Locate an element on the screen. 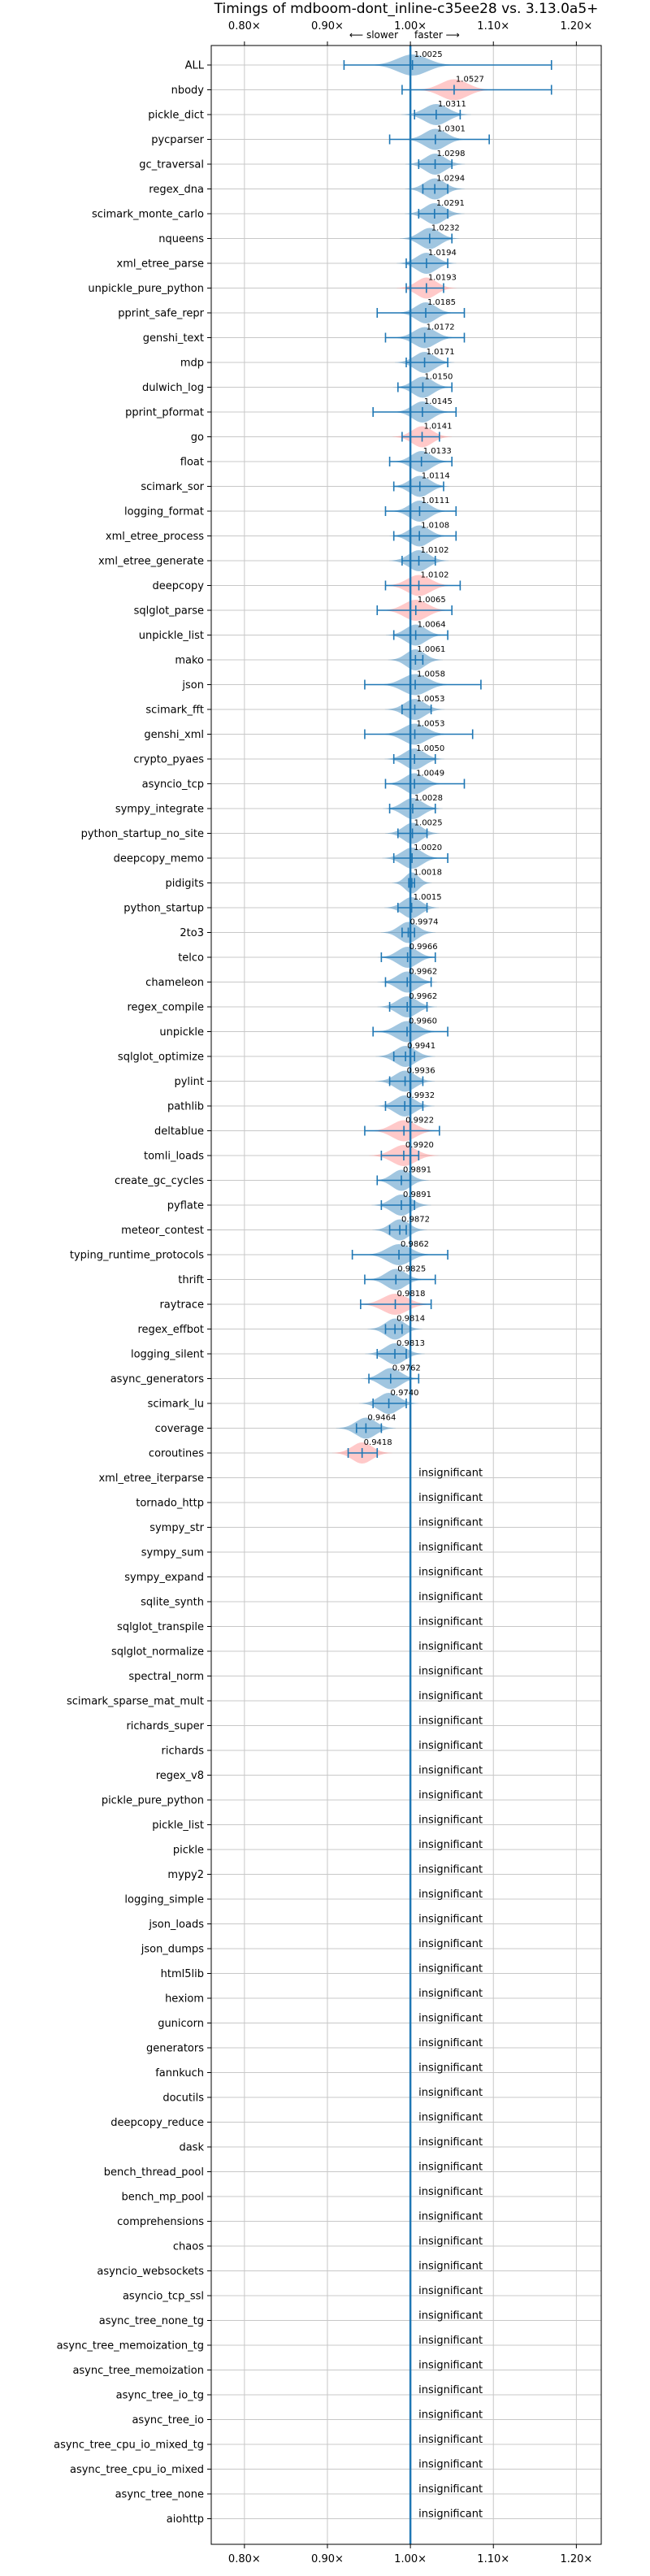  benchmark-label: sympy_sum is located at coordinates (172, 1553).